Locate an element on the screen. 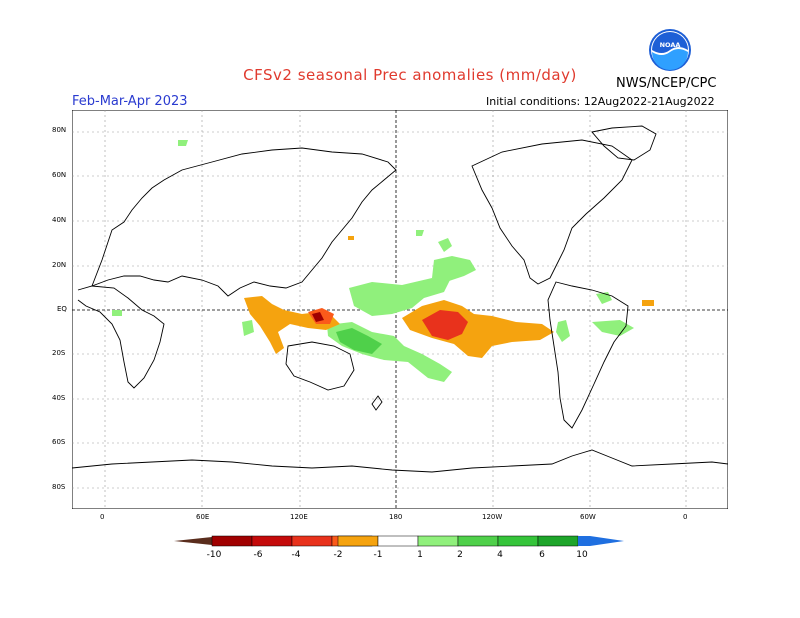 The image size is (800, 618). lat-label-80s: 80S is located at coordinates (59, 487).